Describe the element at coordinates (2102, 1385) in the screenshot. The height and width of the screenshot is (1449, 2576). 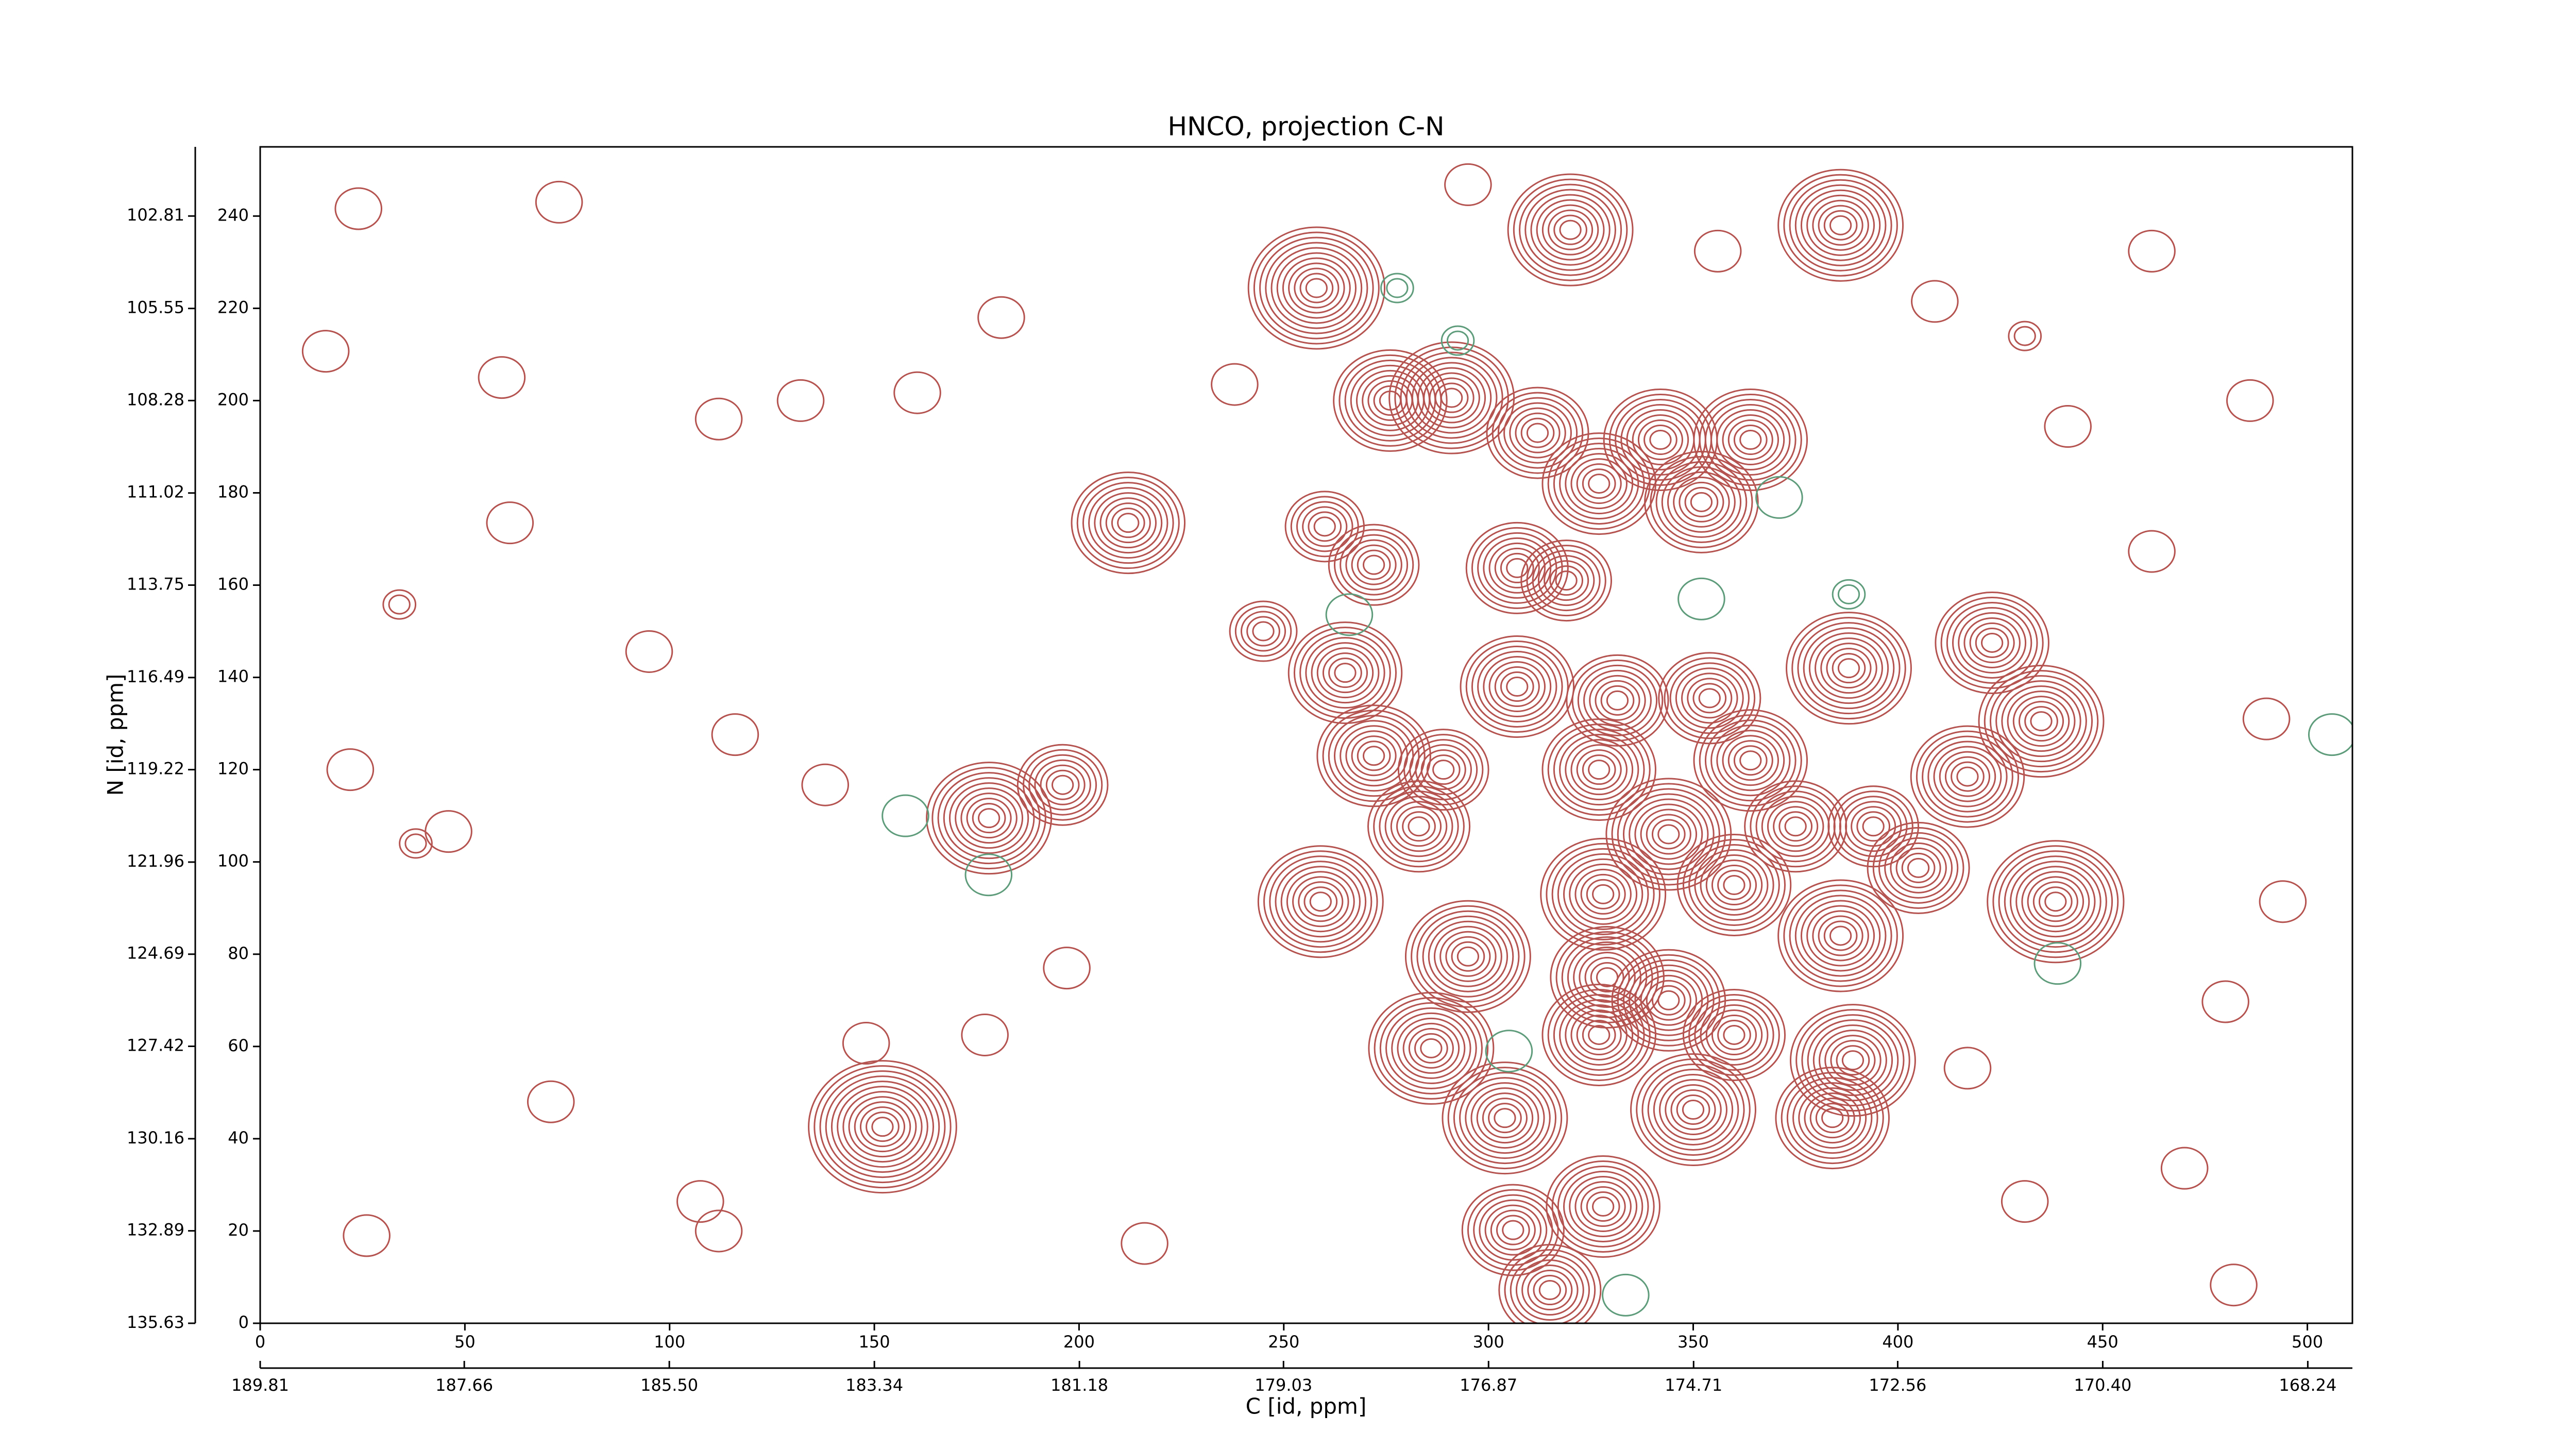
I see `x2-tick-label: 170.40` at that location.